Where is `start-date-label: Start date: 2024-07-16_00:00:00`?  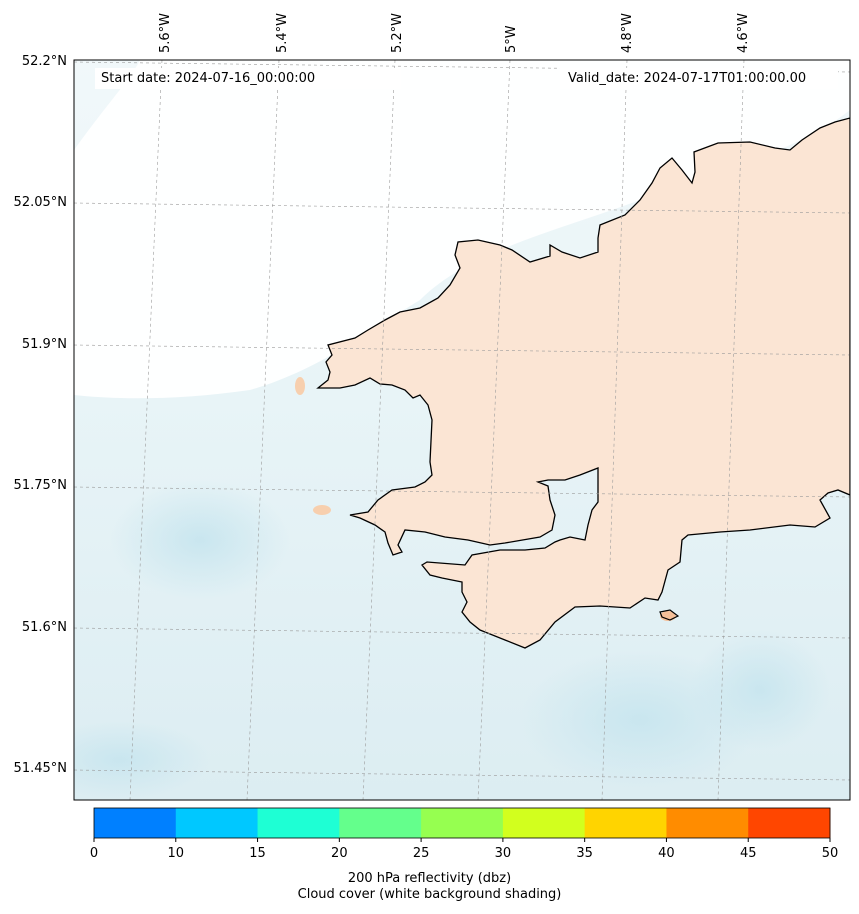
start-date-label: Start date: 2024-07-16_00:00:00 is located at coordinates (248, 78).